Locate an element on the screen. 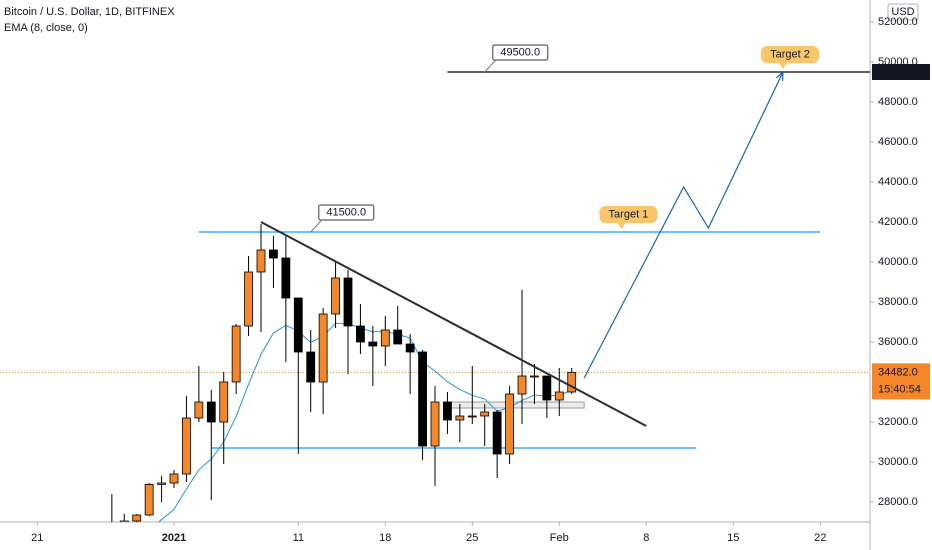 This screenshot has height=550, width=932. y-tick-label: 46000.0 is located at coordinates (898, 142).